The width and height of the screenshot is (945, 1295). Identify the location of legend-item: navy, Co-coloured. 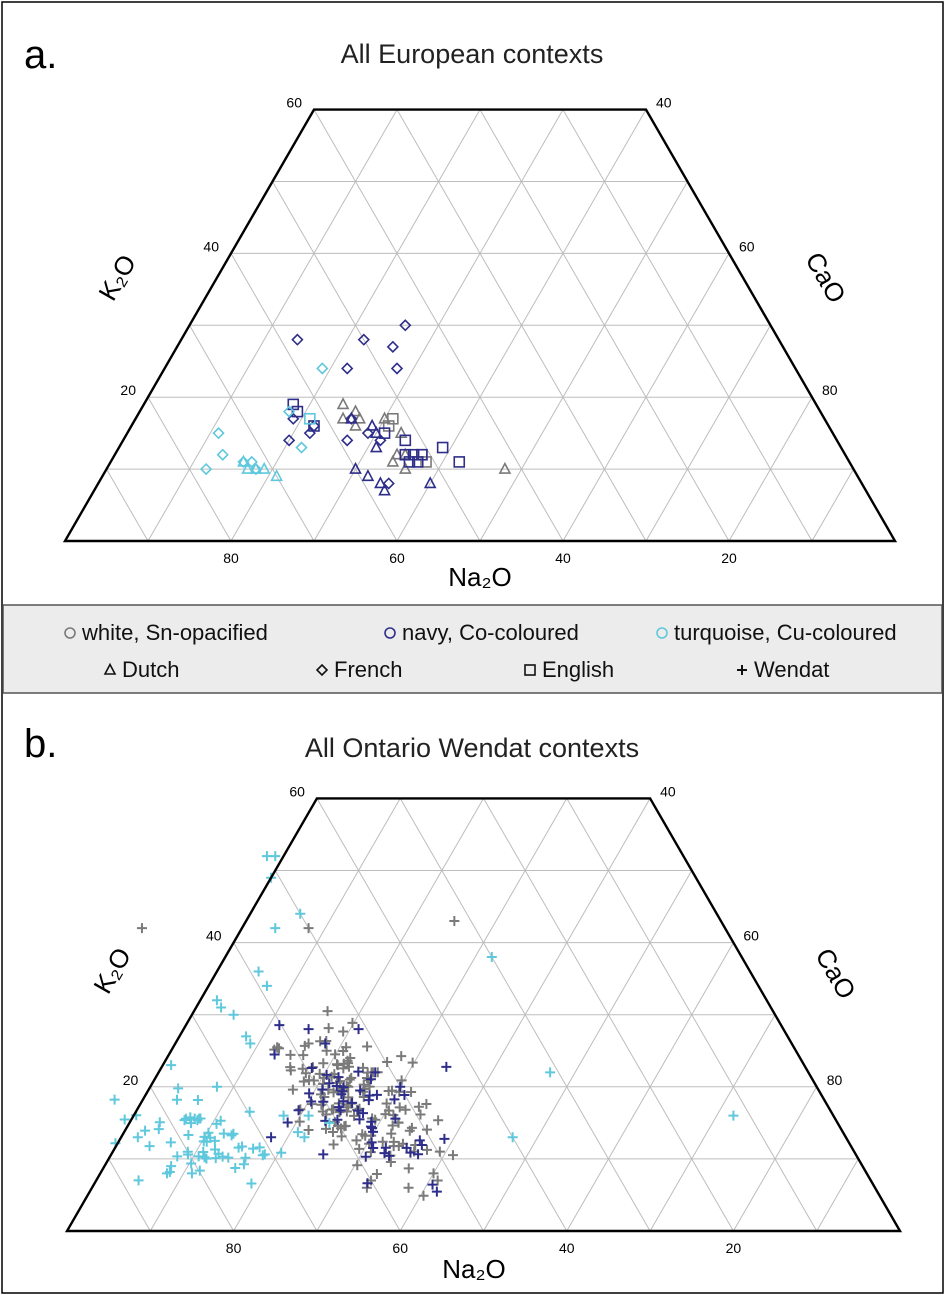
(481, 632).